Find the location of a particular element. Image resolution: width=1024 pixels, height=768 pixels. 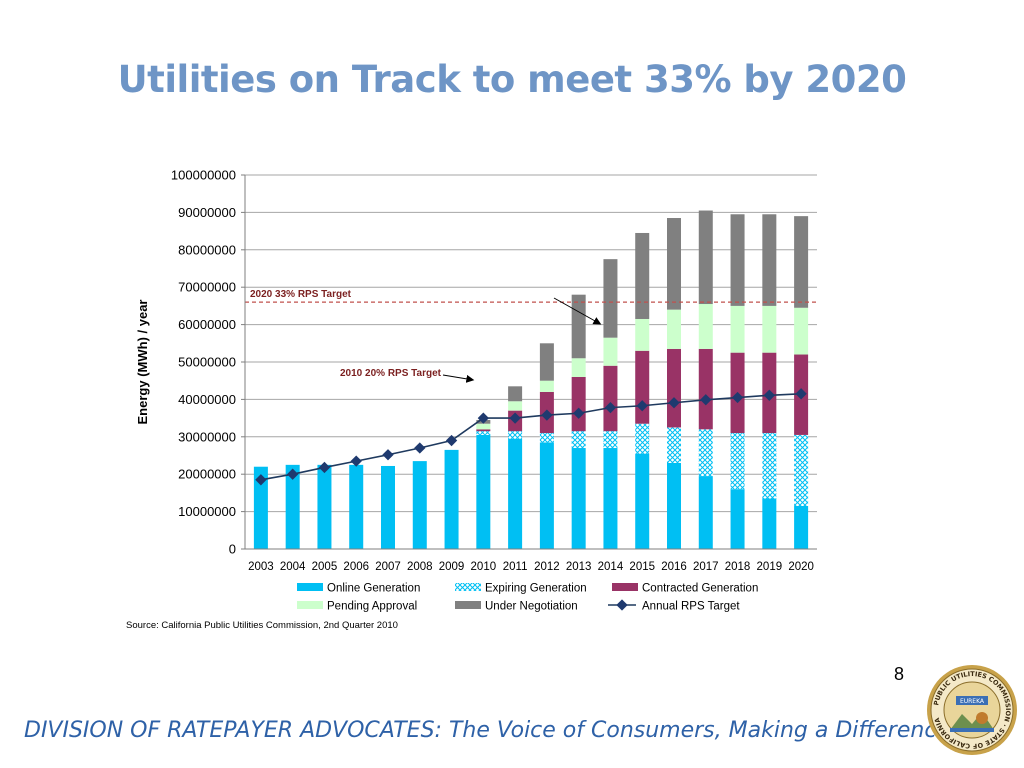

x-tick-label: 2009 is located at coordinates (452, 567).